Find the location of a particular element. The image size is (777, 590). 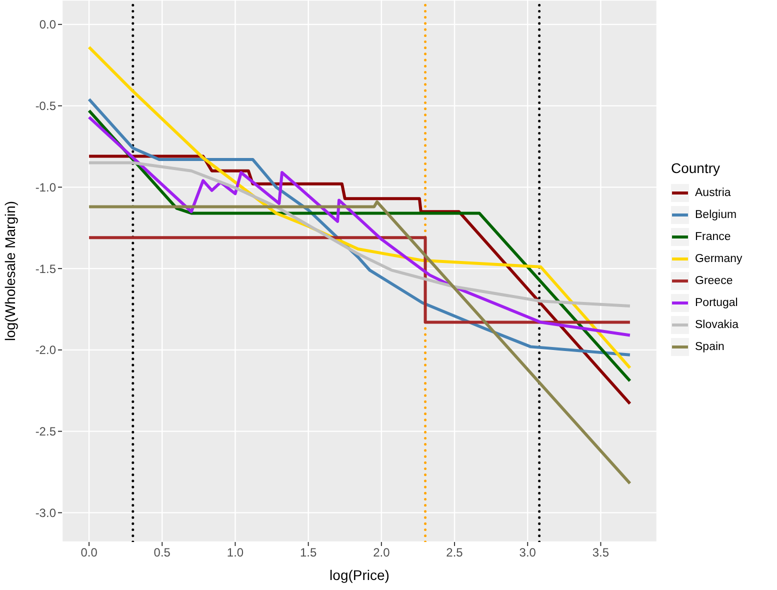

x-tick-label: 2.0 is located at coordinates (381, 553).